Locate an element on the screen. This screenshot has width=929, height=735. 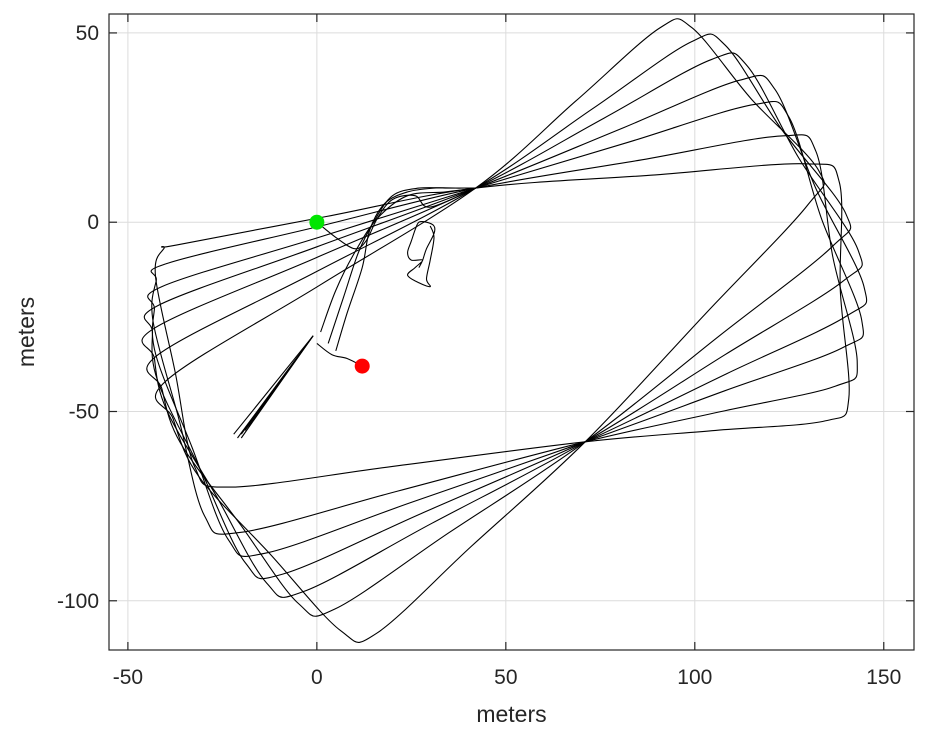
x-tick-label: 0 is located at coordinates (317, 677).